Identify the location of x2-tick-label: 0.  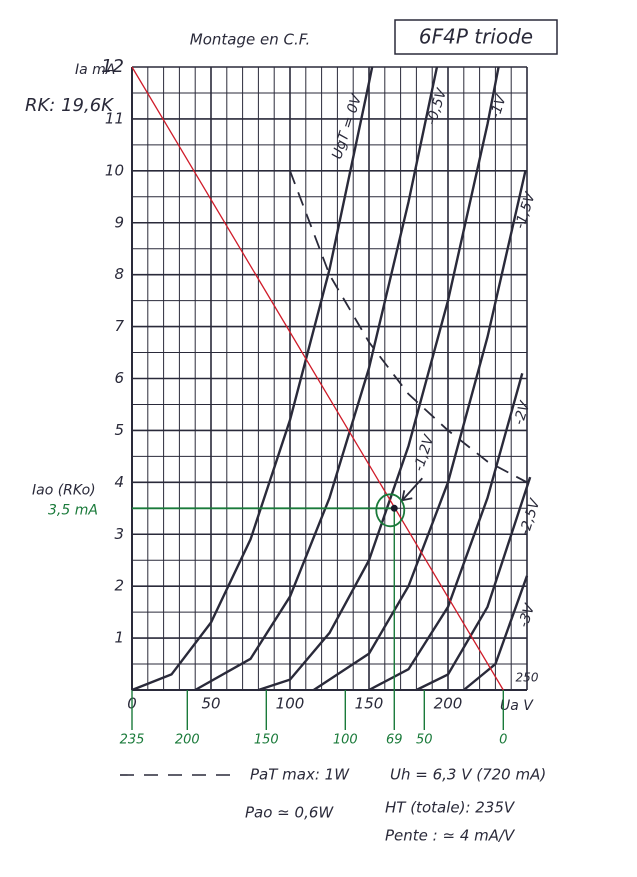
(503, 740).